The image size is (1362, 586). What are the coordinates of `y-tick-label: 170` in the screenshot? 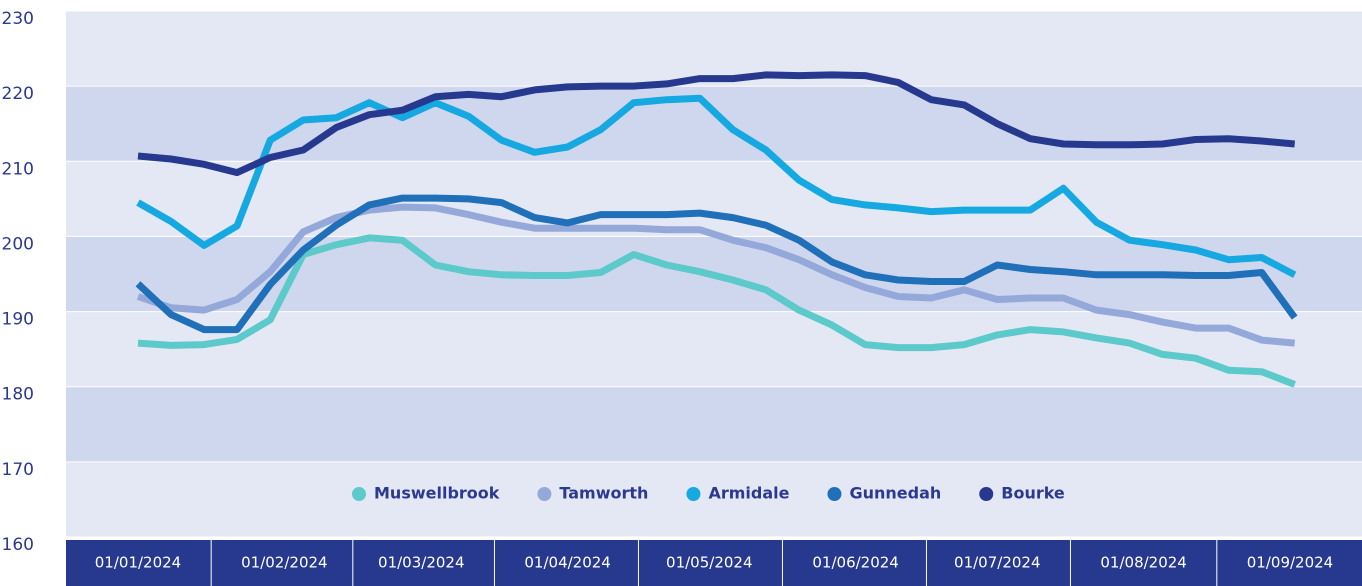 It's located at (18, 470).